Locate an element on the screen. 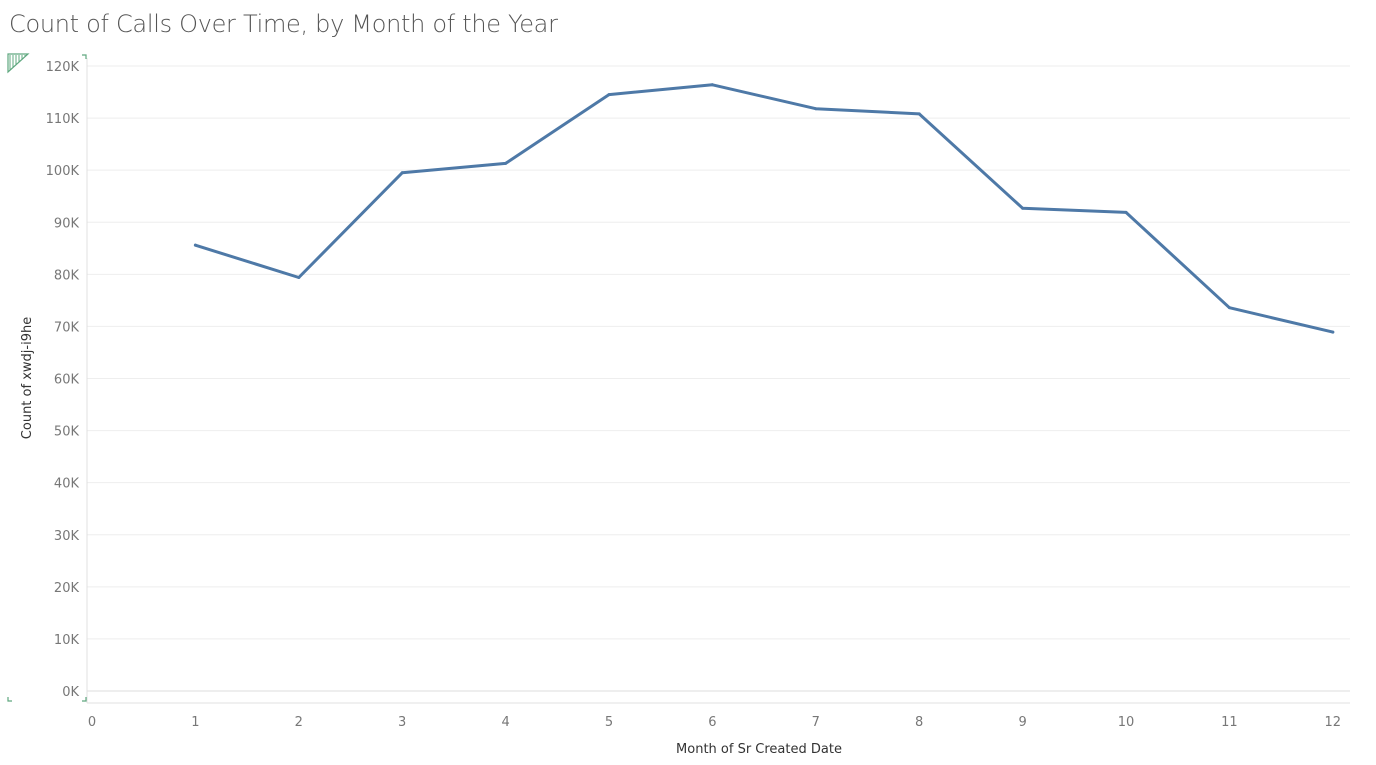 Image resolution: width=1376 pixels, height=765 pixels. y-tick-label: 20K is located at coordinates (67, 588).